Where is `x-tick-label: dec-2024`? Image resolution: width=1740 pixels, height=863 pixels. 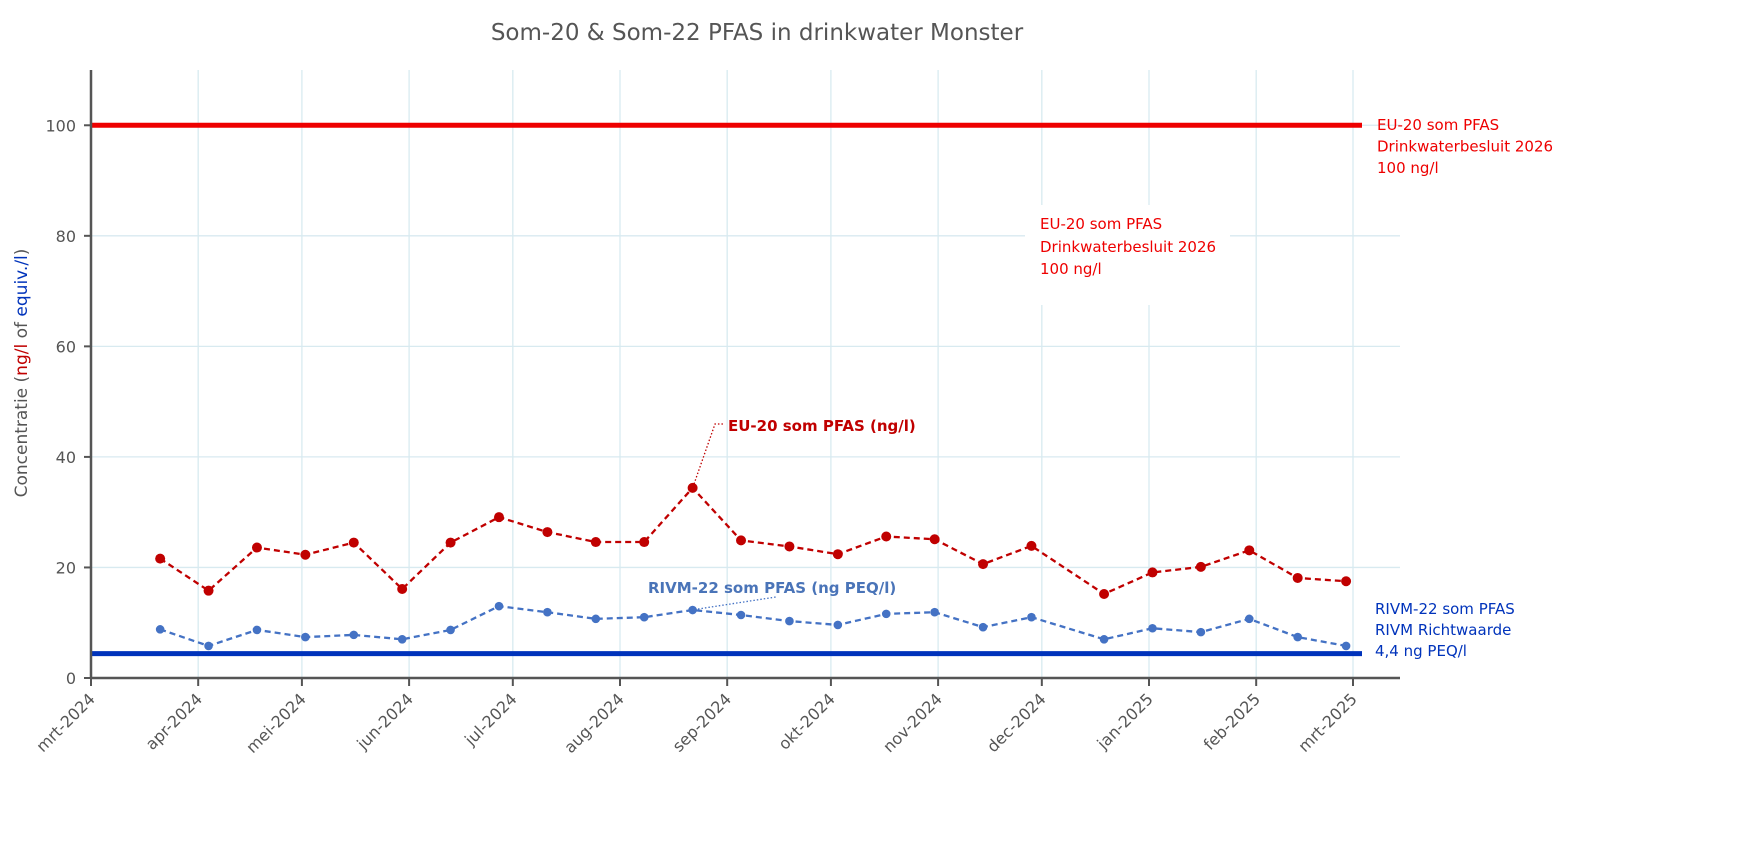
x-tick-label: dec-2024 is located at coordinates (1016, 722).